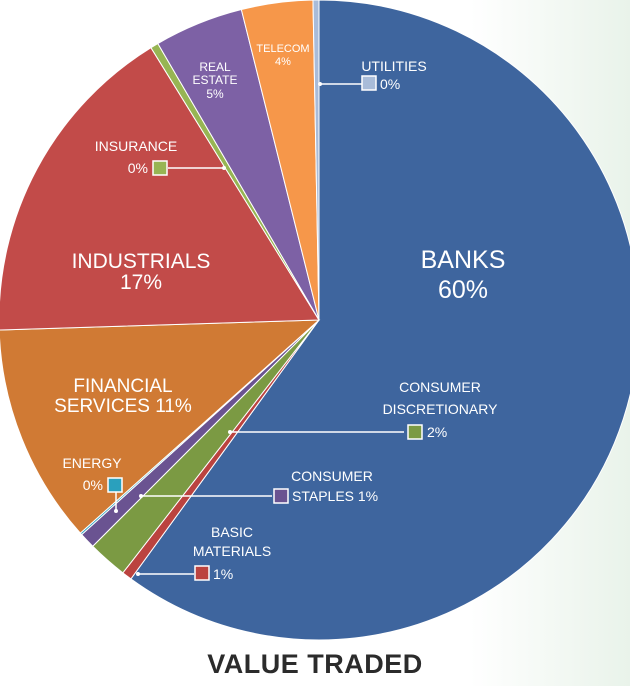 The width and height of the screenshot is (630, 686). Describe the element at coordinates (116, 511) in the screenshot. I see `callout-dot-energy` at that location.